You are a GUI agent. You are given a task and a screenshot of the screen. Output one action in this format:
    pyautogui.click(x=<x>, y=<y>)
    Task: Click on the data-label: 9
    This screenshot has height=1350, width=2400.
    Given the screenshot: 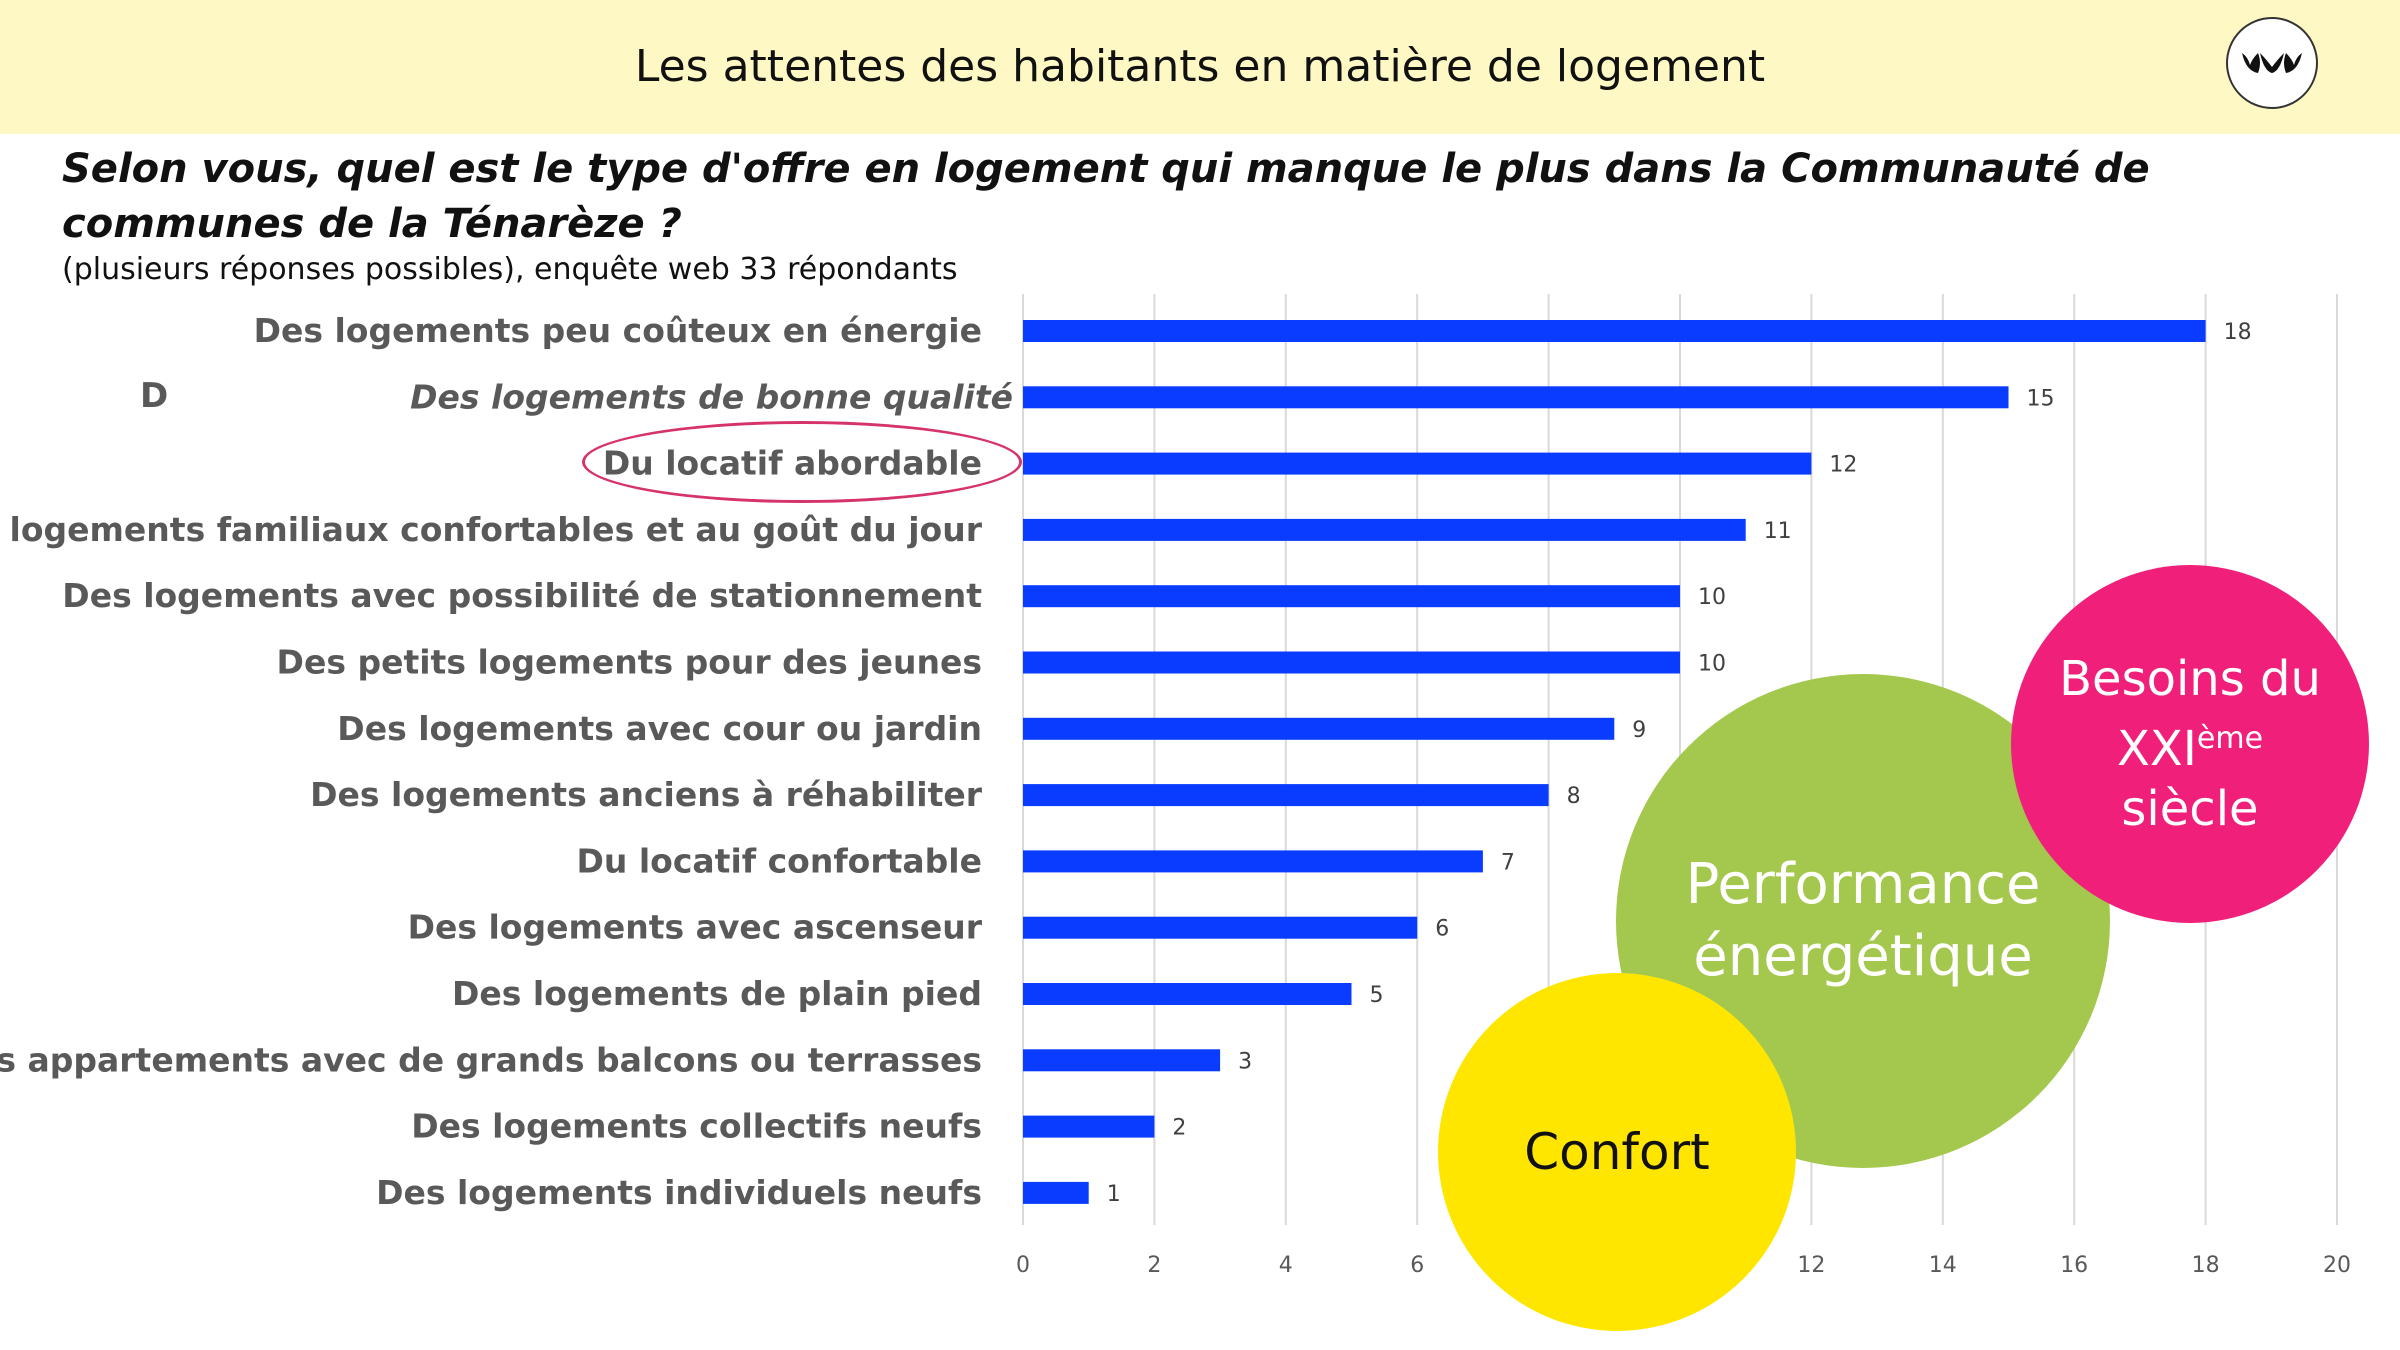 What is the action you would take?
    pyautogui.click(x=1639, y=730)
    